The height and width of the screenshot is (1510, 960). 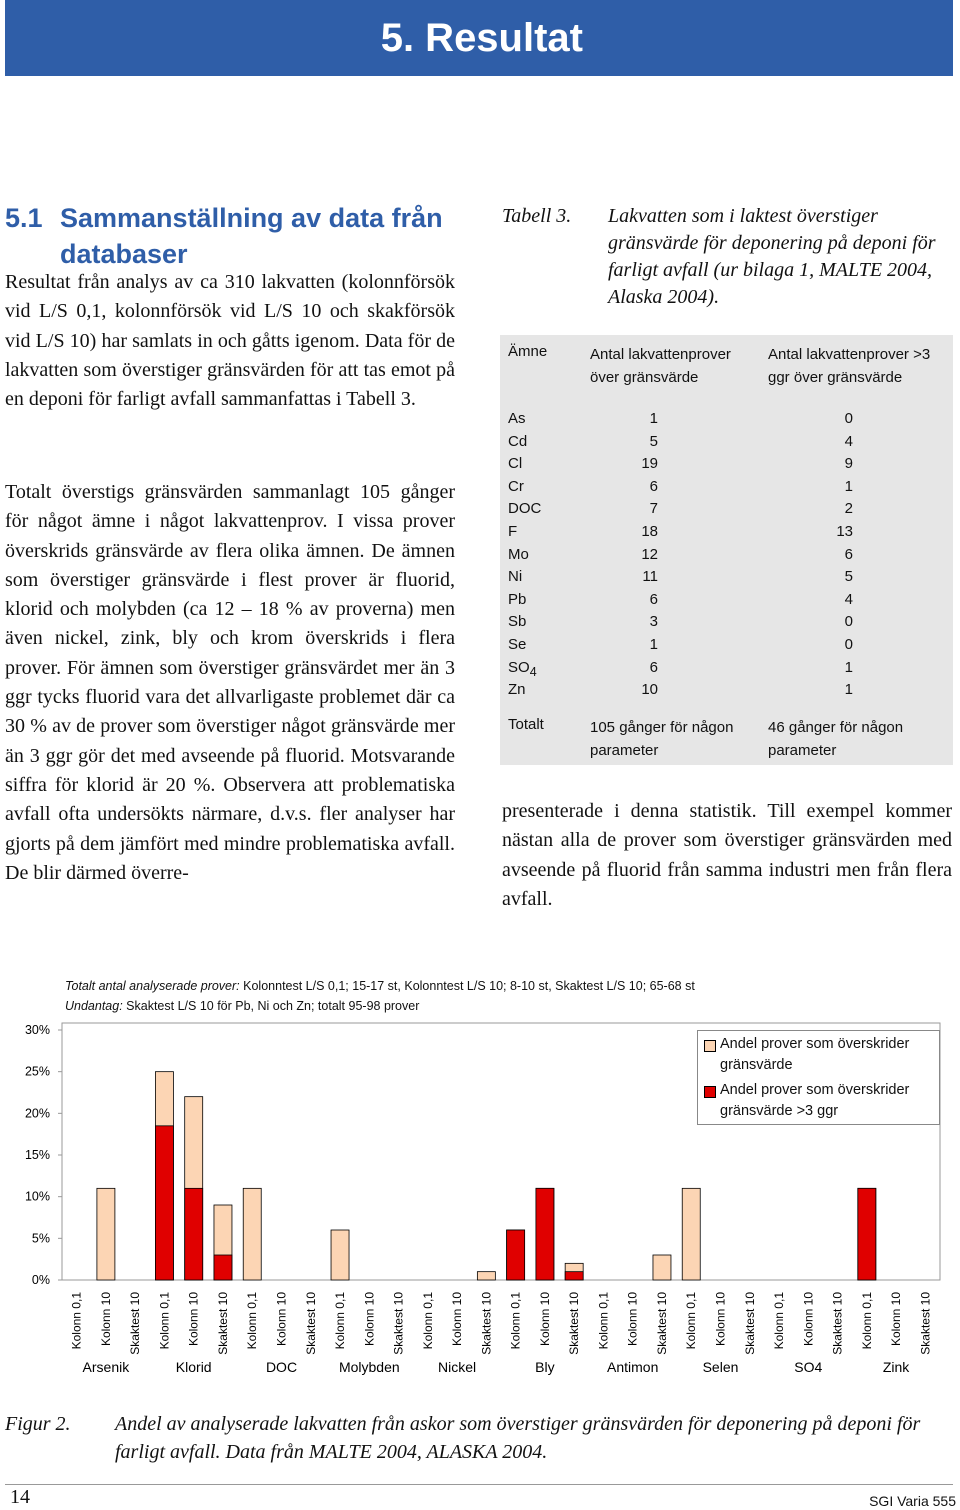 What do you see at coordinates (37, 1030) in the screenshot?
I see `y-tick-label: 30%` at bounding box center [37, 1030].